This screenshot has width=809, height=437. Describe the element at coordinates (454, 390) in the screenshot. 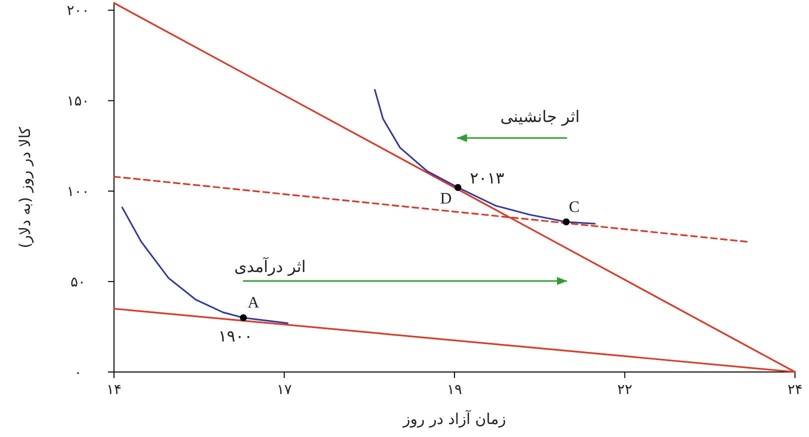

I see `x-tick-label: ۱۹` at that location.